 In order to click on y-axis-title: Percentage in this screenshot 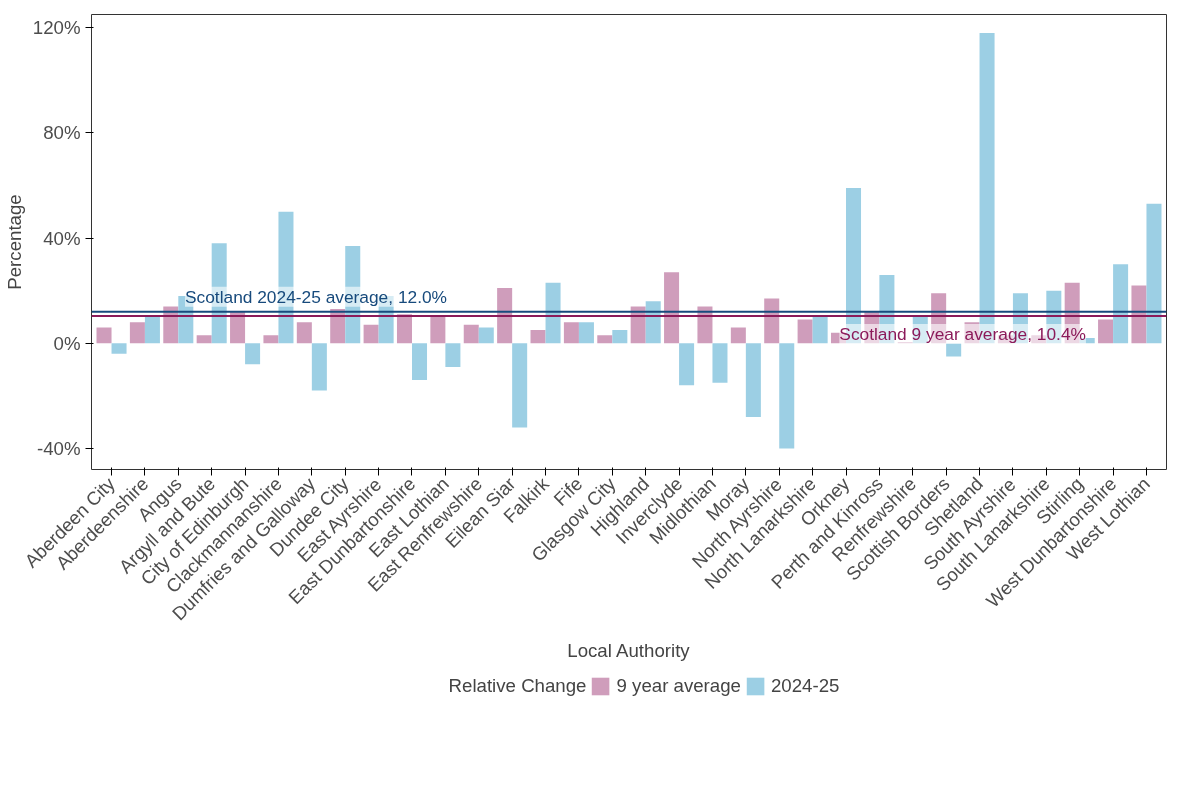, I will do `click(14, 242)`.